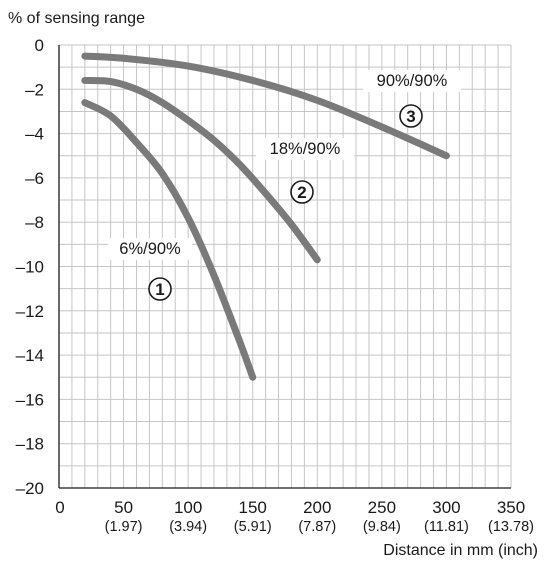 This screenshot has width=544, height=564. I want to click on y-tick-label: –2, so click(34, 89).